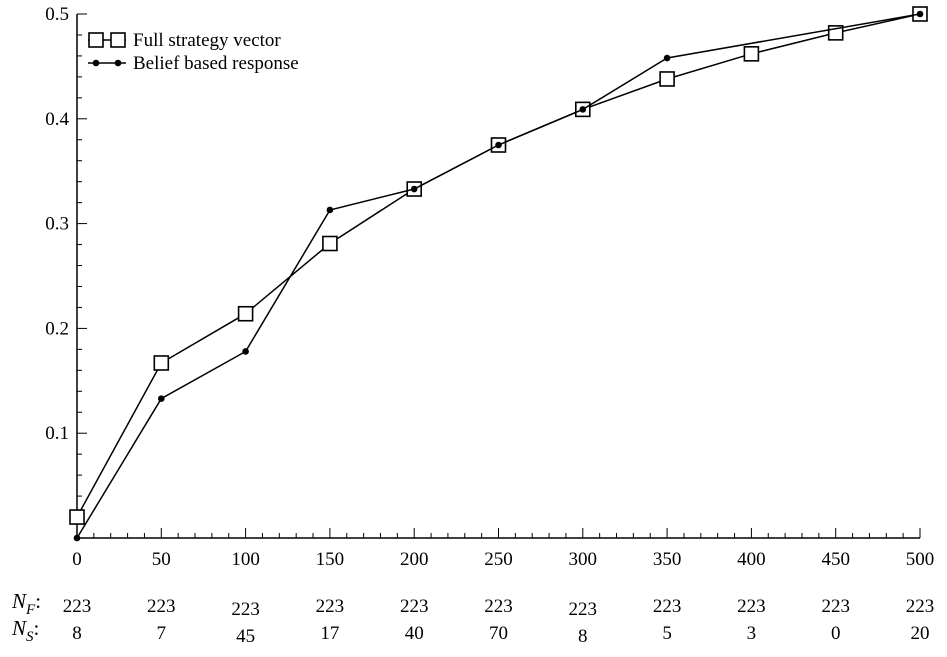 Image resolution: width=947 pixels, height=657 pixels. Describe the element at coordinates (836, 633) in the screenshot. I see `row-value: 0` at that location.